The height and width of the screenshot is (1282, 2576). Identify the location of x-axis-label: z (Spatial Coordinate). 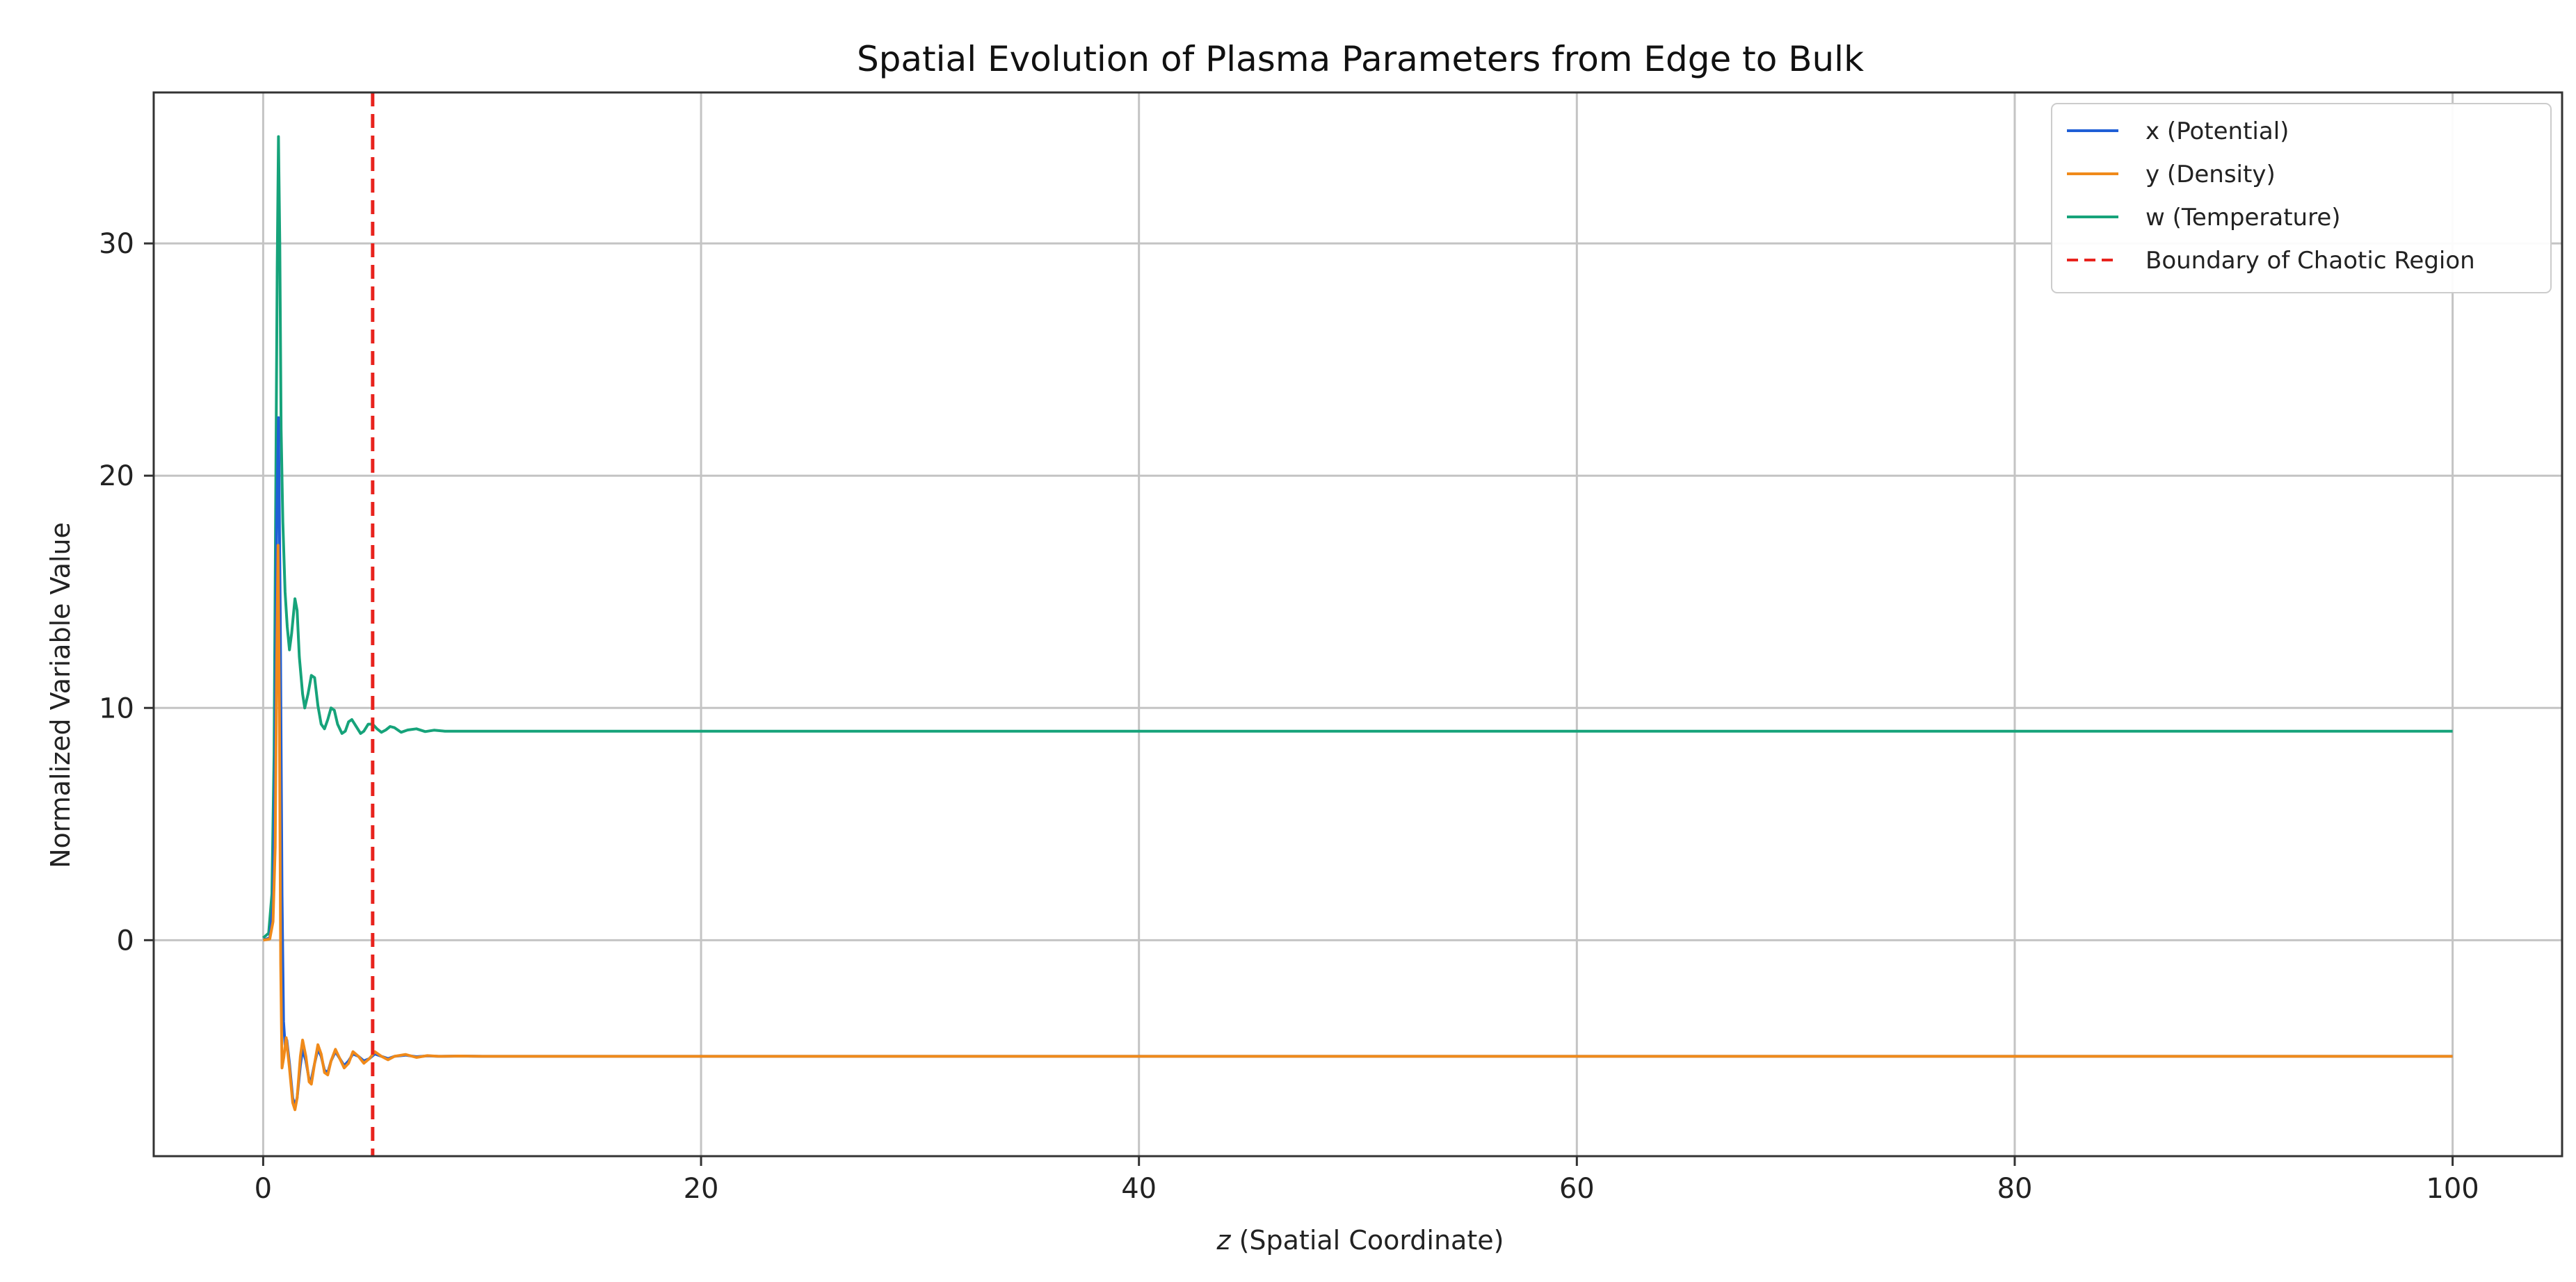
(1360, 1240).